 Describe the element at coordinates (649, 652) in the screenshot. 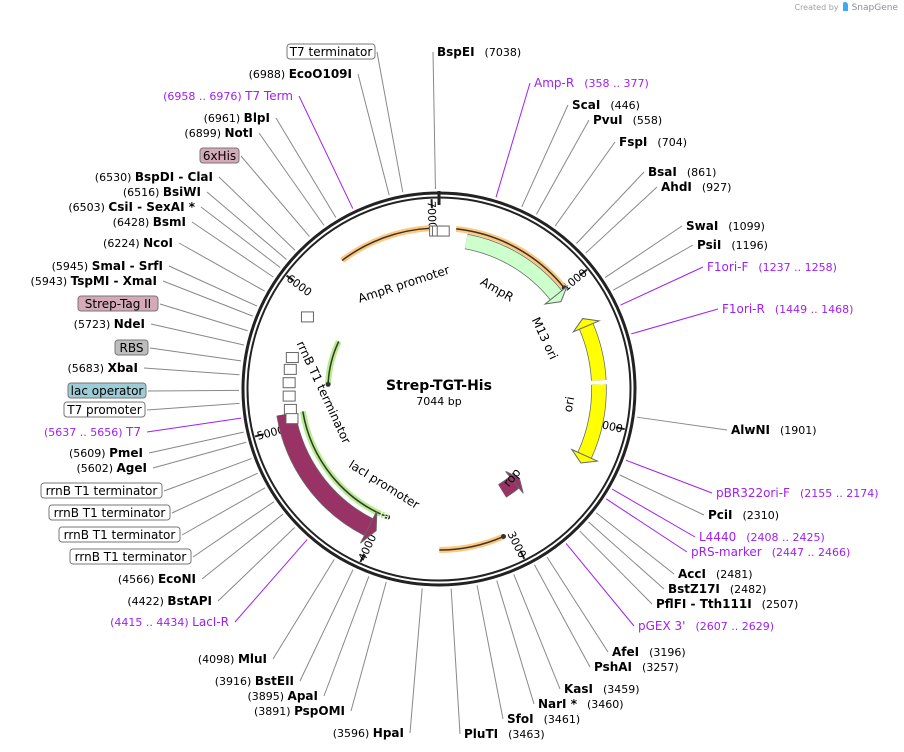

I see `enzyme-site-label: AfeI (3196)` at that location.